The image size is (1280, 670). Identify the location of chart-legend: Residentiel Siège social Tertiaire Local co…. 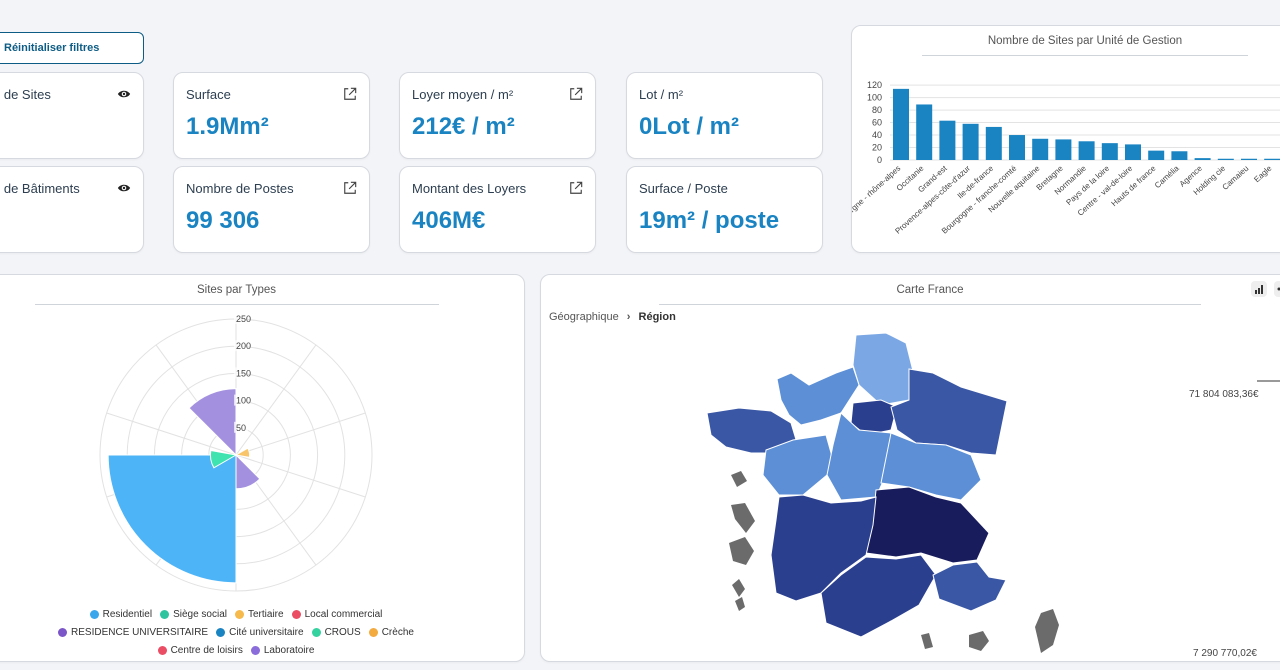
(236, 632).